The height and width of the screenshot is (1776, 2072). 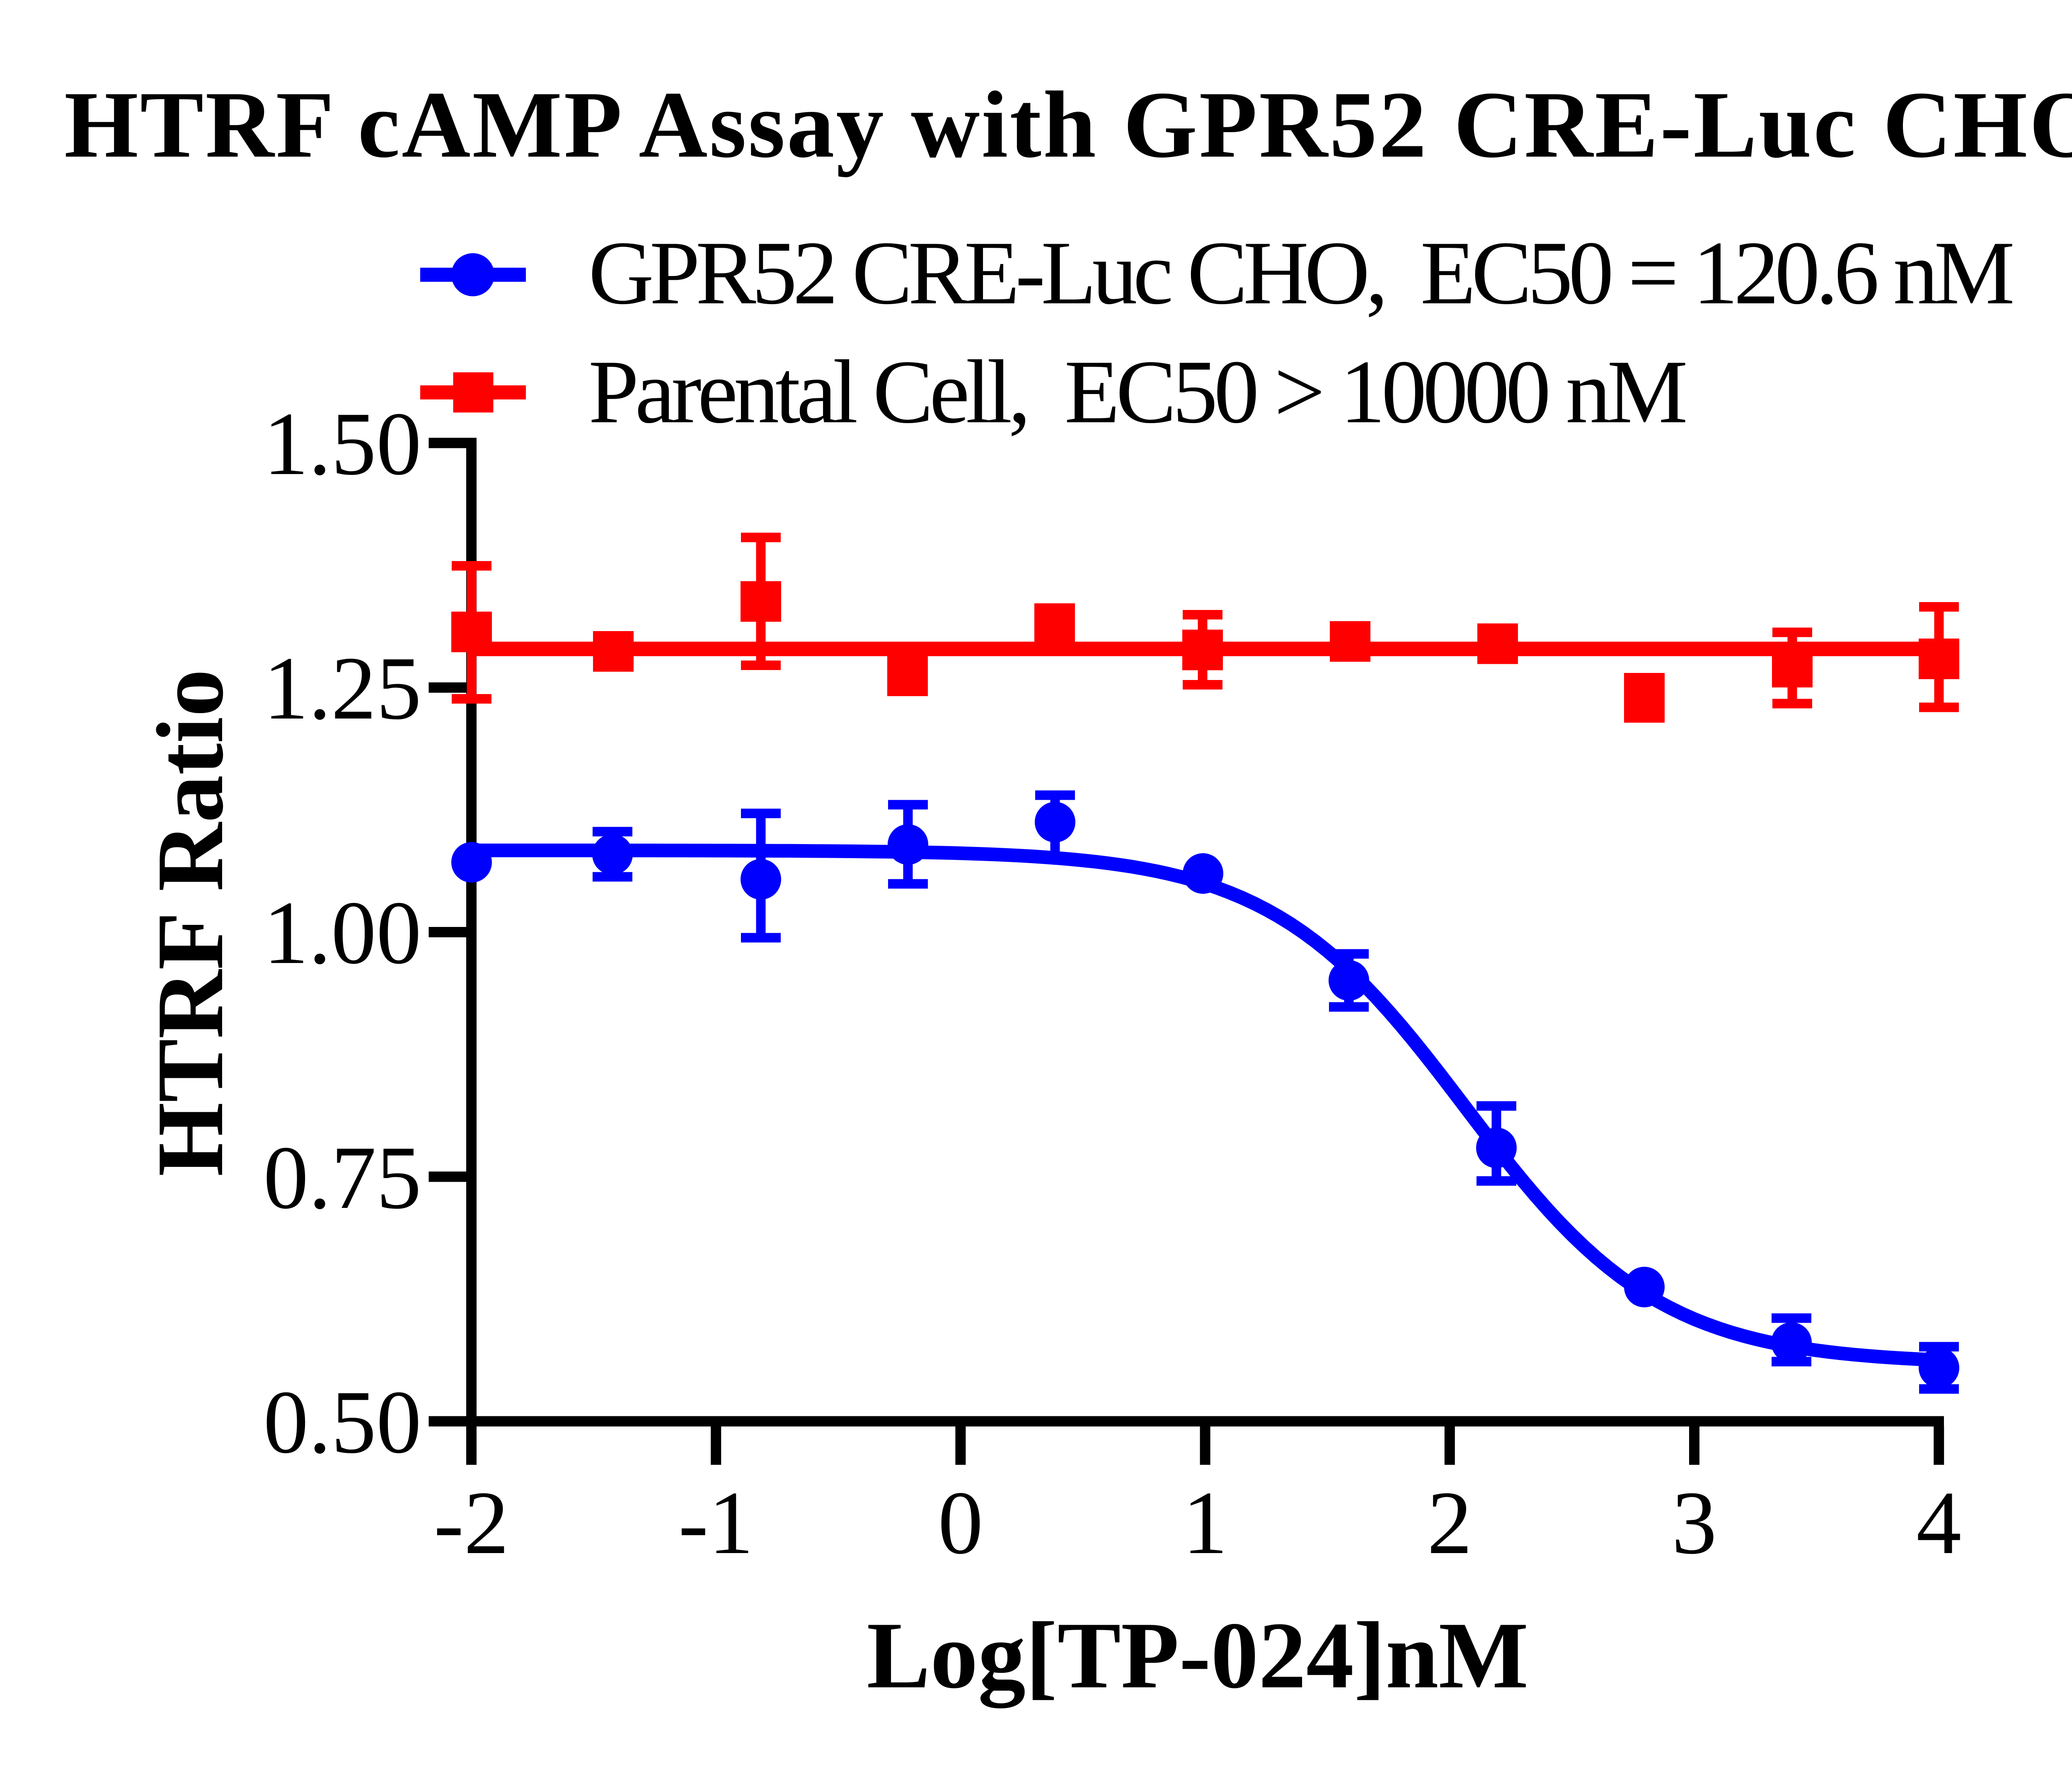 I want to click on svg-text:GPR52 CRE-Luc CHO, EC50 = 120: GPR52 CRE-Luc CHO, EC50 = 120.6 nM, so click(x=1301, y=273).